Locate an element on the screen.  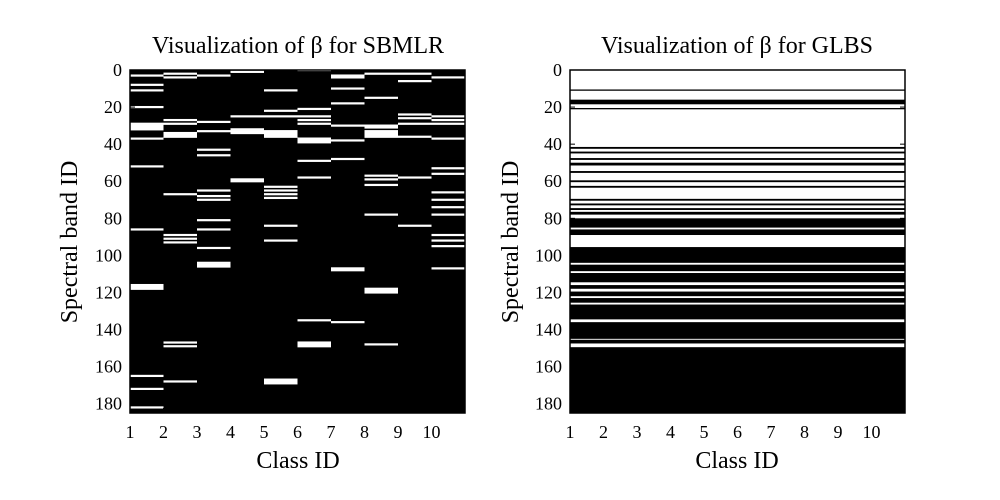
y-tick-label: 40 is located at coordinates (553, 144).